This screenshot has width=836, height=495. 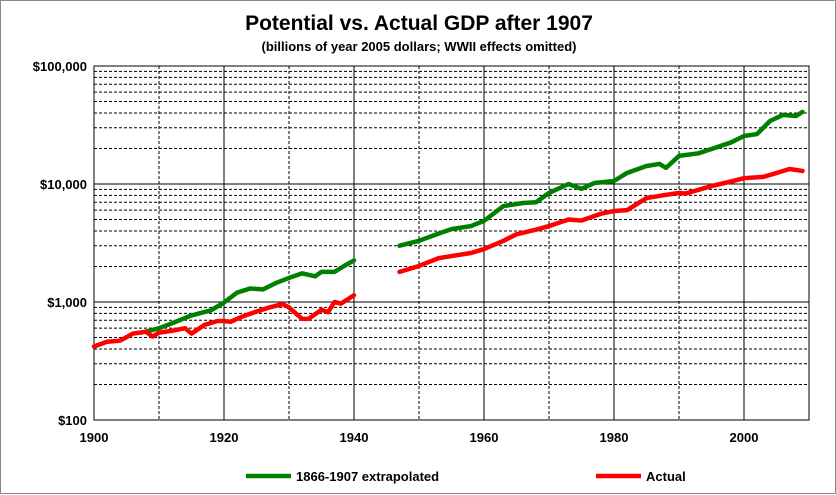 What do you see at coordinates (72, 420) in the screenshot?
I see `y-tick-label: $100` at bounding box center [72, 420].